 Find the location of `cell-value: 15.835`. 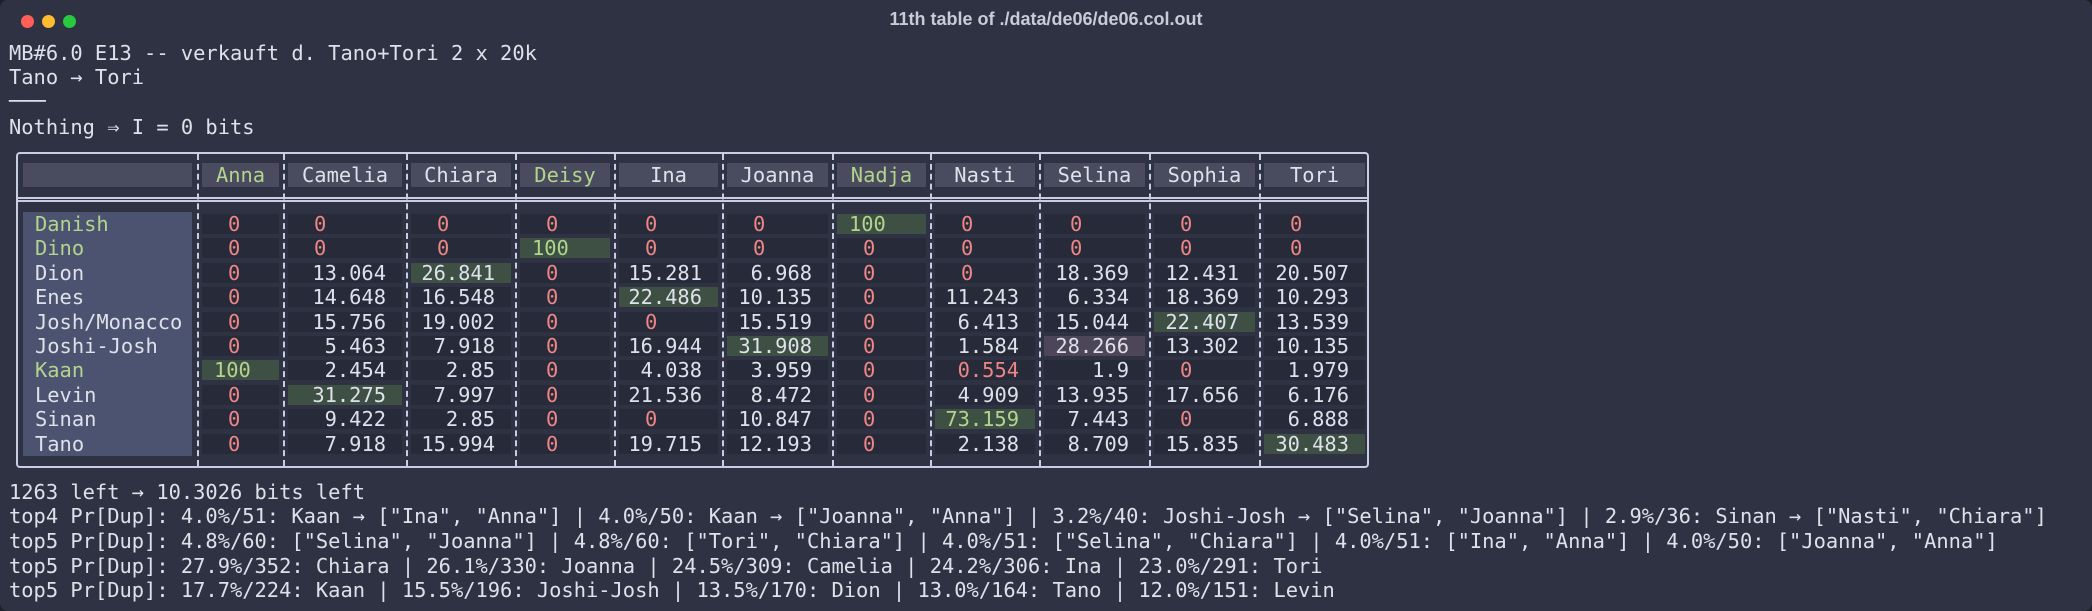

cell-value: 15.835 is located at coordinates (1202, 443).